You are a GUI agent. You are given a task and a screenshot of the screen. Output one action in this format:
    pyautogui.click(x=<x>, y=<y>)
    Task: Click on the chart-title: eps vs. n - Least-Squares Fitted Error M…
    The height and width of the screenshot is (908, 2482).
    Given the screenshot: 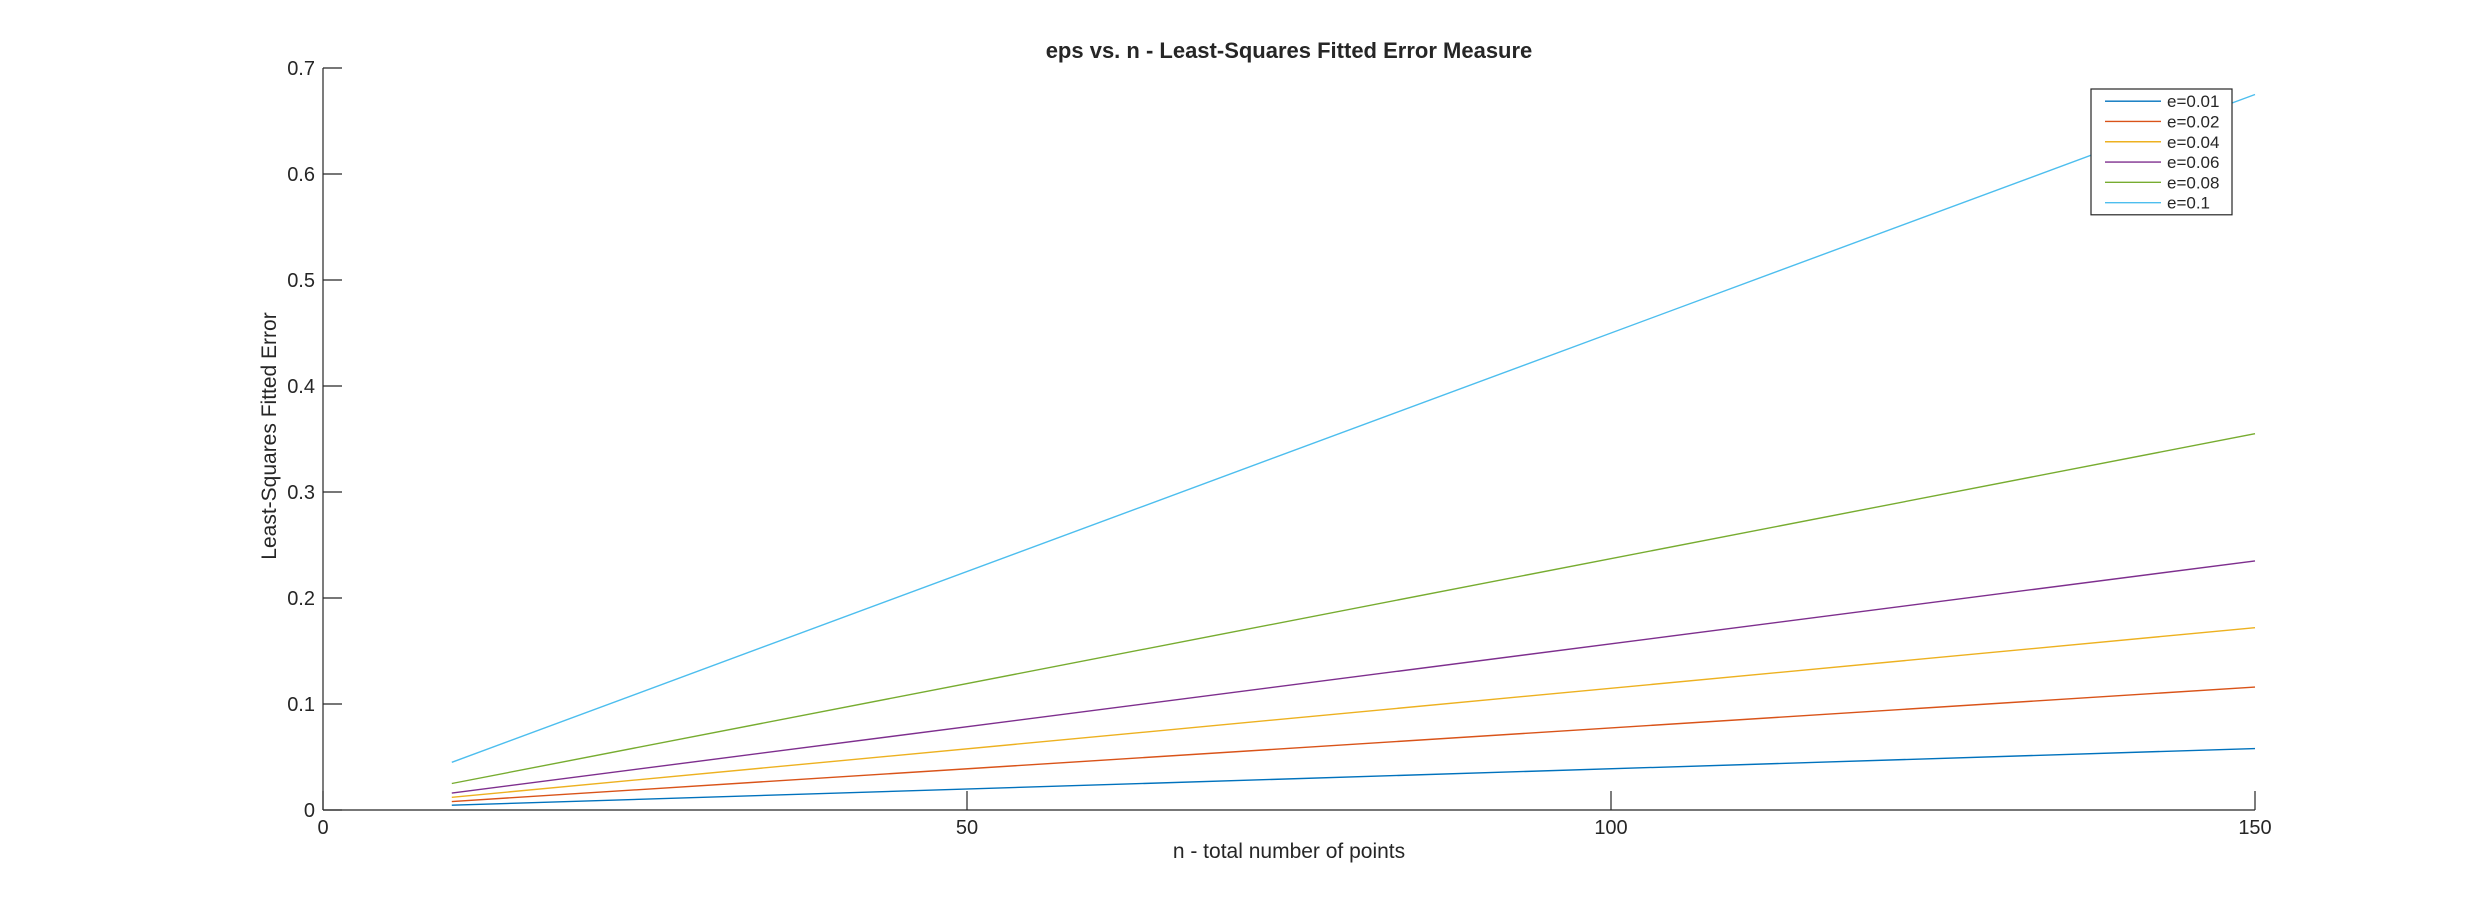 What is the action you would take?
    pyautogui.click(x=1289, y=50)
    